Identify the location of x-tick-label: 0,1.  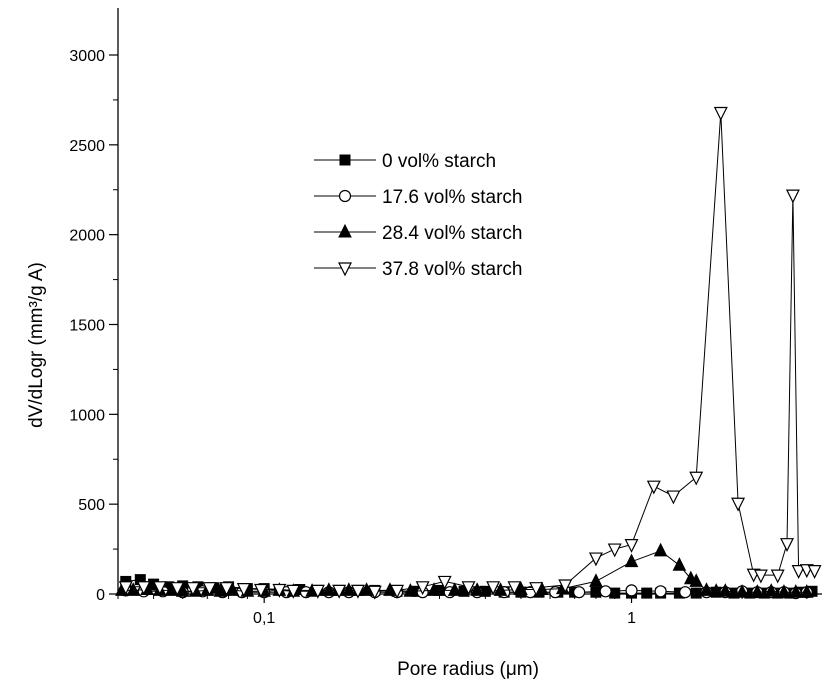
(264, 618).